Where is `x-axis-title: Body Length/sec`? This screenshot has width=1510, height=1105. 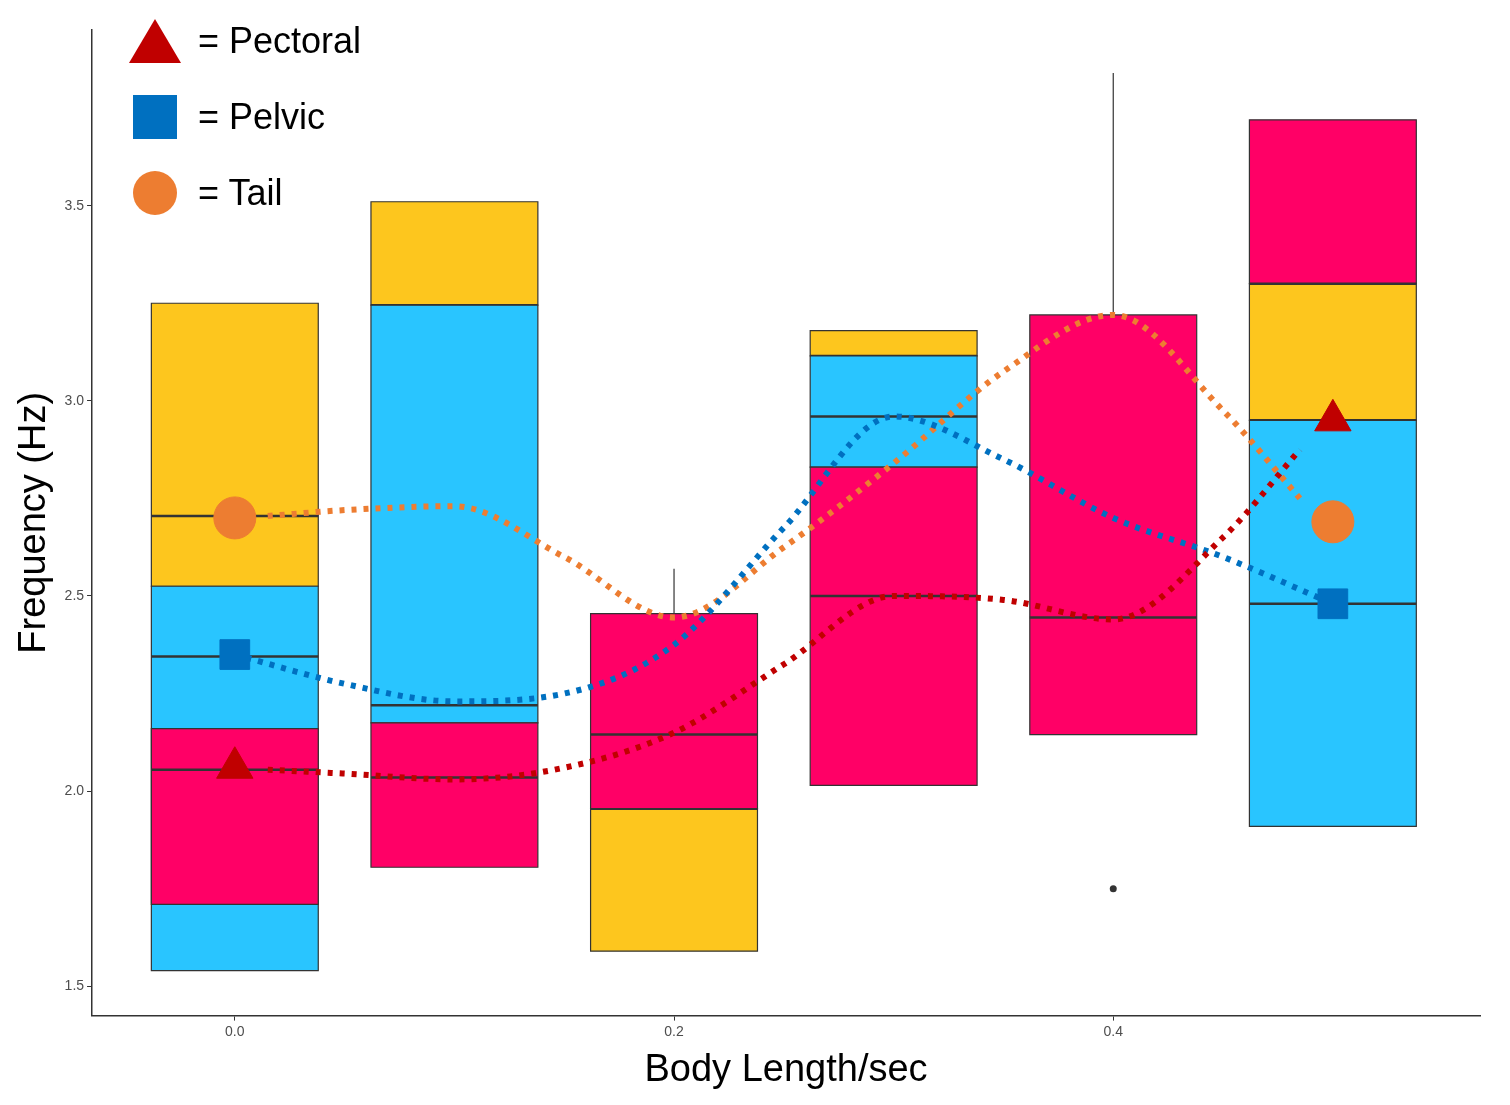
x-axis-title: Body Length/sec is located at coordinates (786, 1067).